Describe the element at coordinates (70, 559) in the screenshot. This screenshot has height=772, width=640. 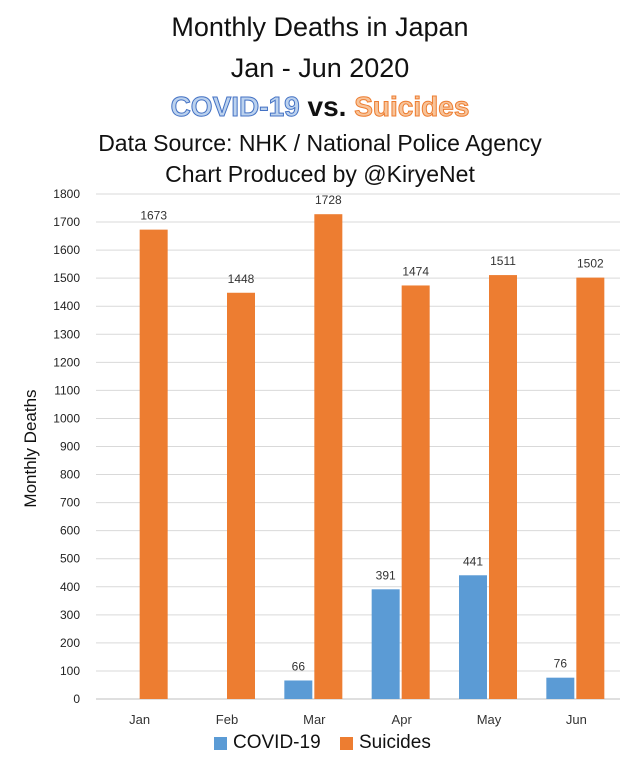
I see `y-tick-label-500: 500` at that location.